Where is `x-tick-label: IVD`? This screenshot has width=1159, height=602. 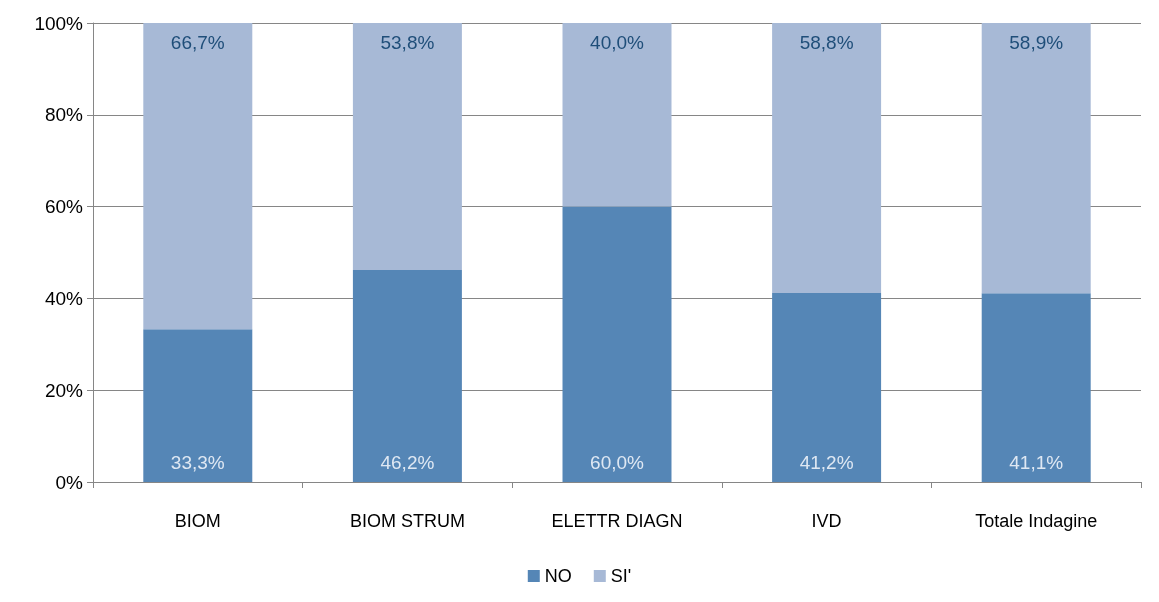
x-tick-label: IVD is located at coordinates (826, 521).